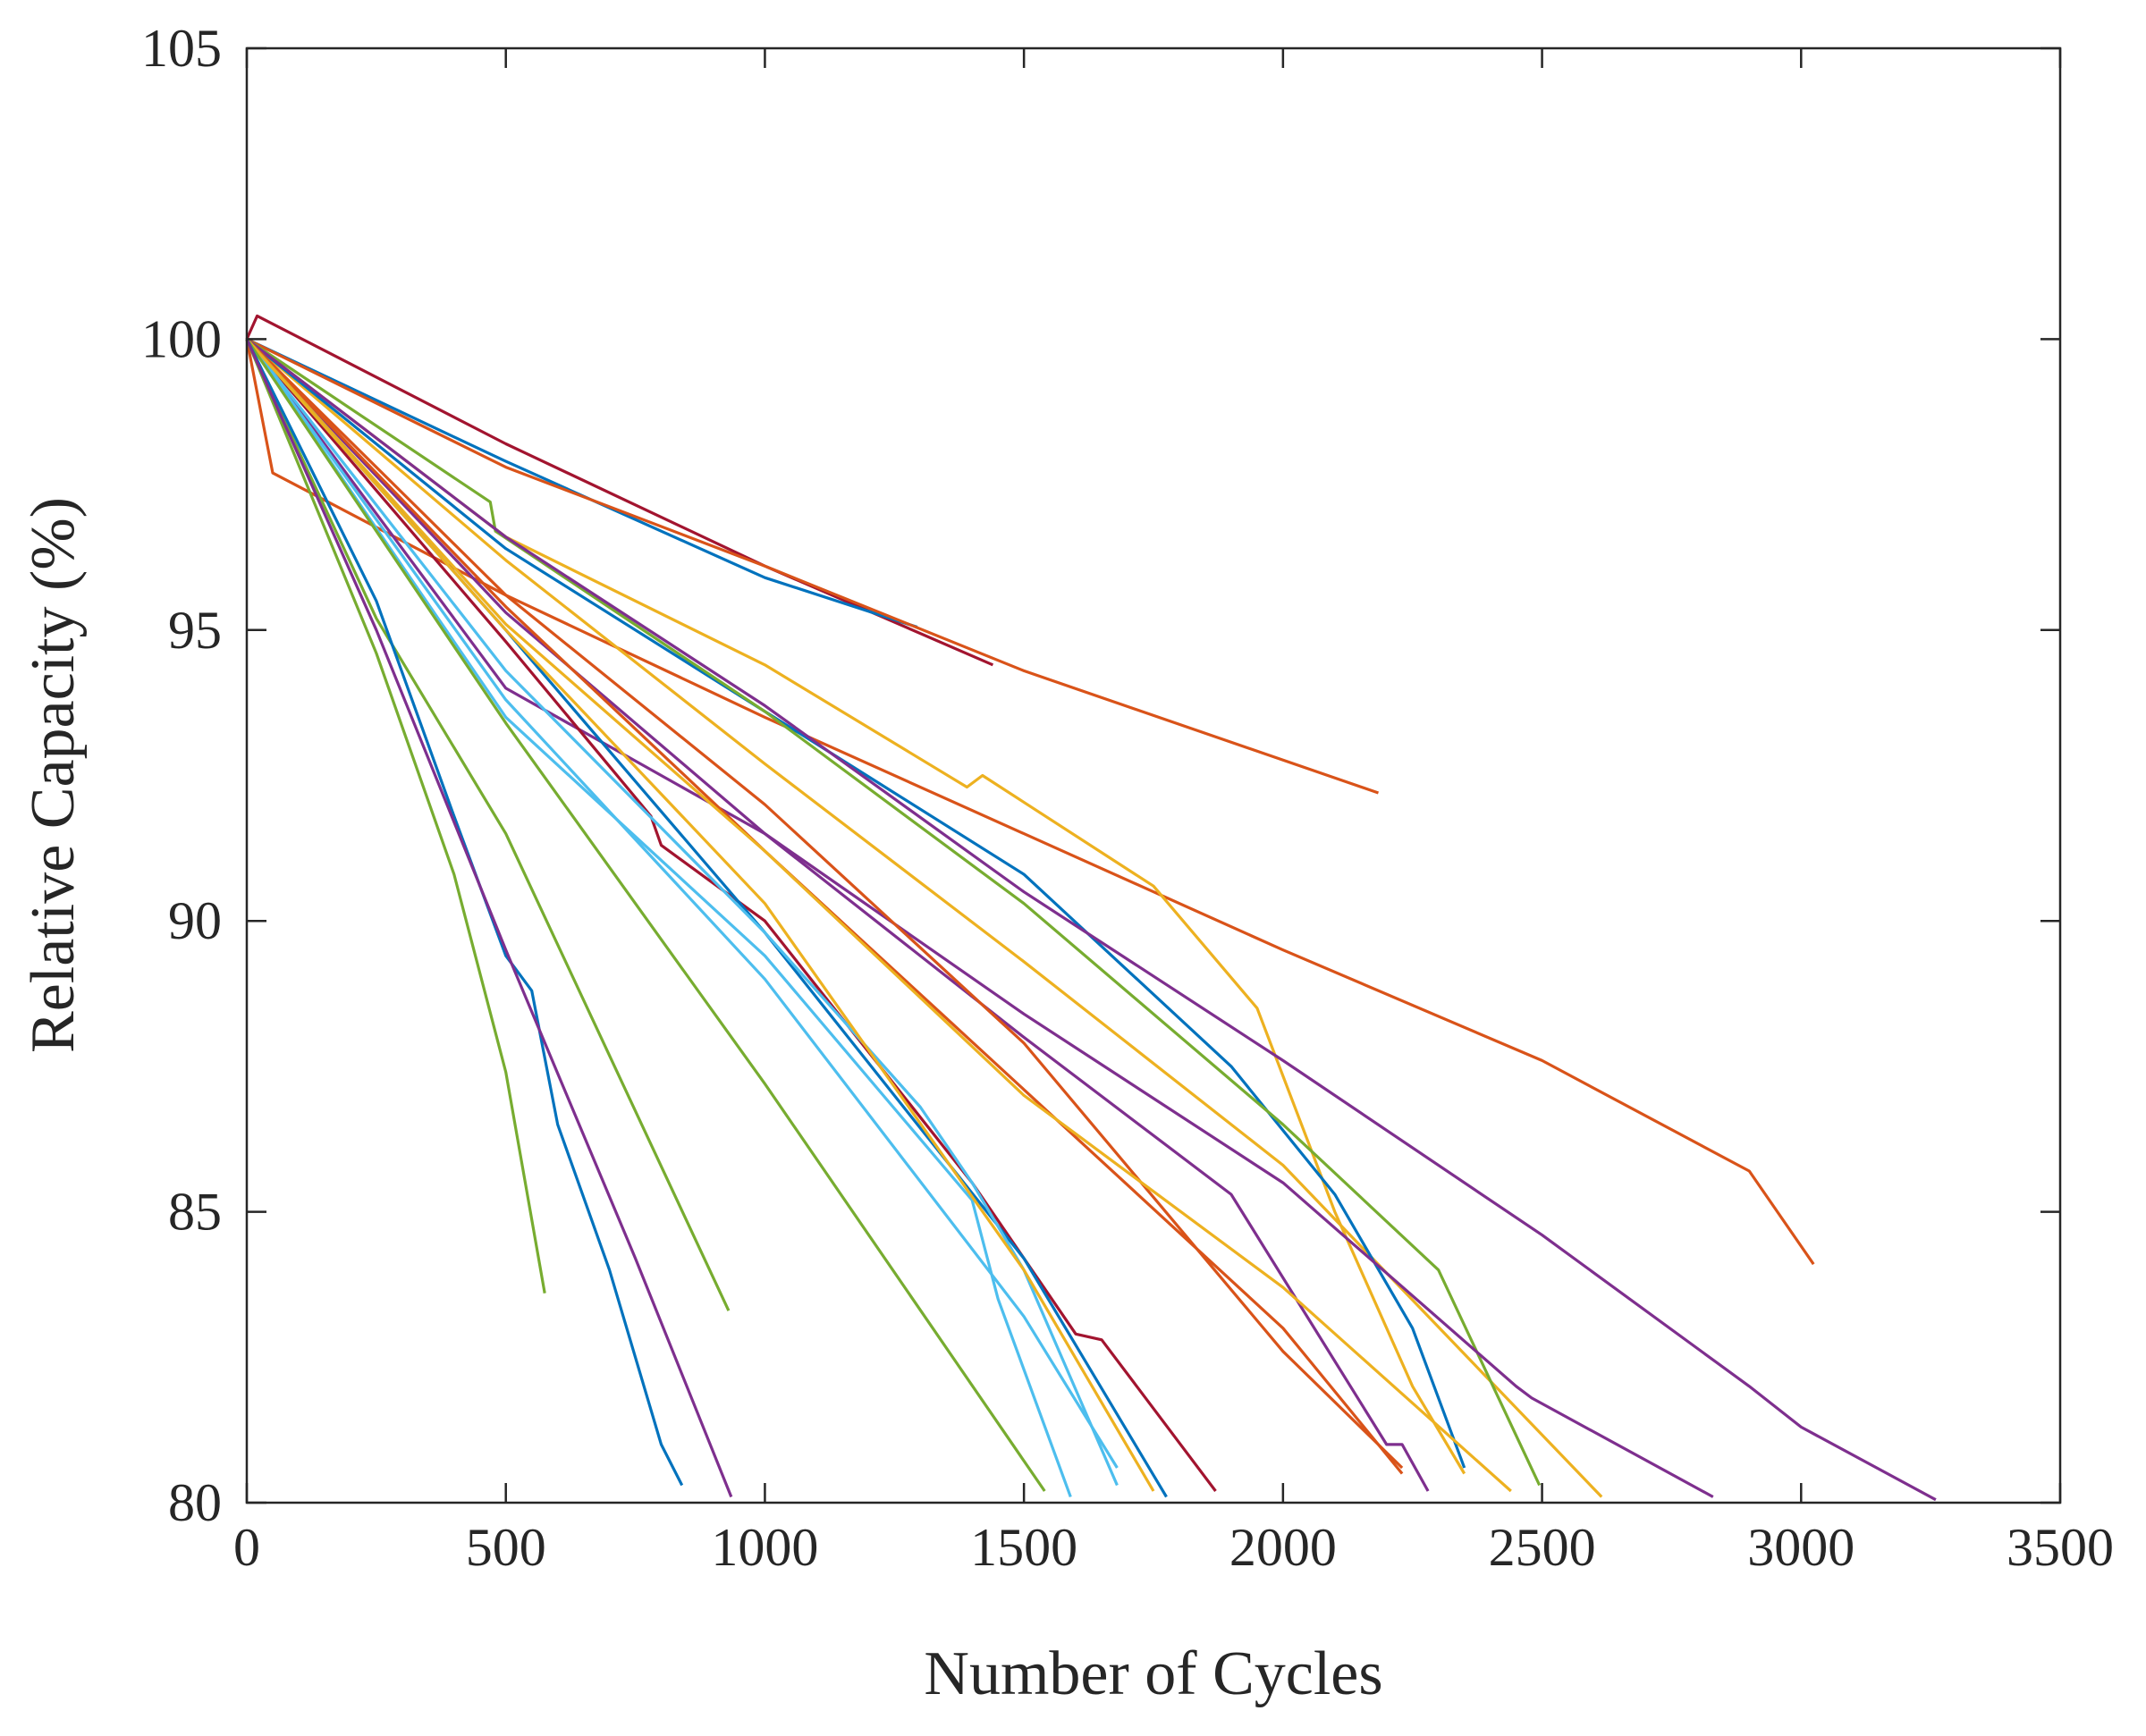 This screenshot has height=1736, width=2146. Describe the element at coordinates (246, 1547) in the screenshot. I see `x-tick-label: 0` at that location.